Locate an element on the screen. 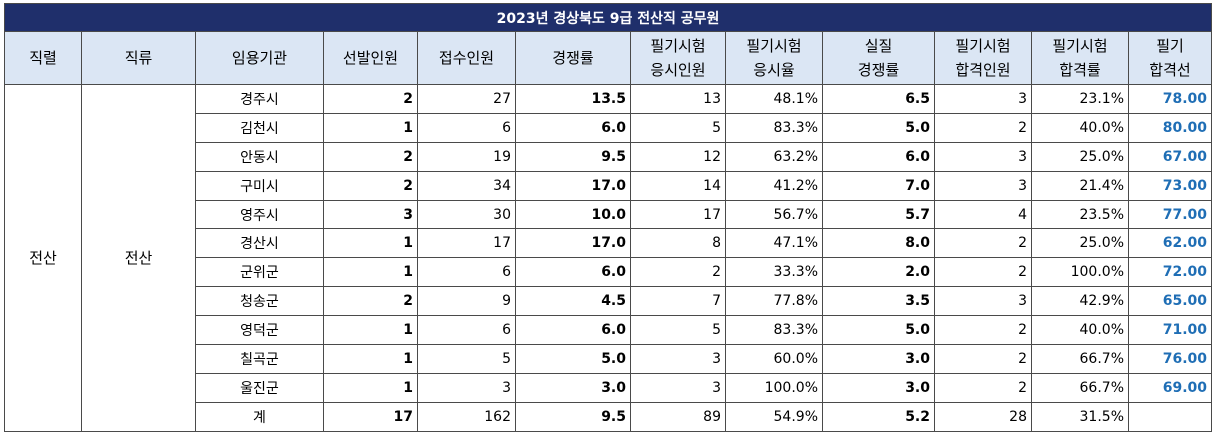 This screenshot has height=436, width=1214. org-cell: 군위군 is located at coordinates (259, 272).